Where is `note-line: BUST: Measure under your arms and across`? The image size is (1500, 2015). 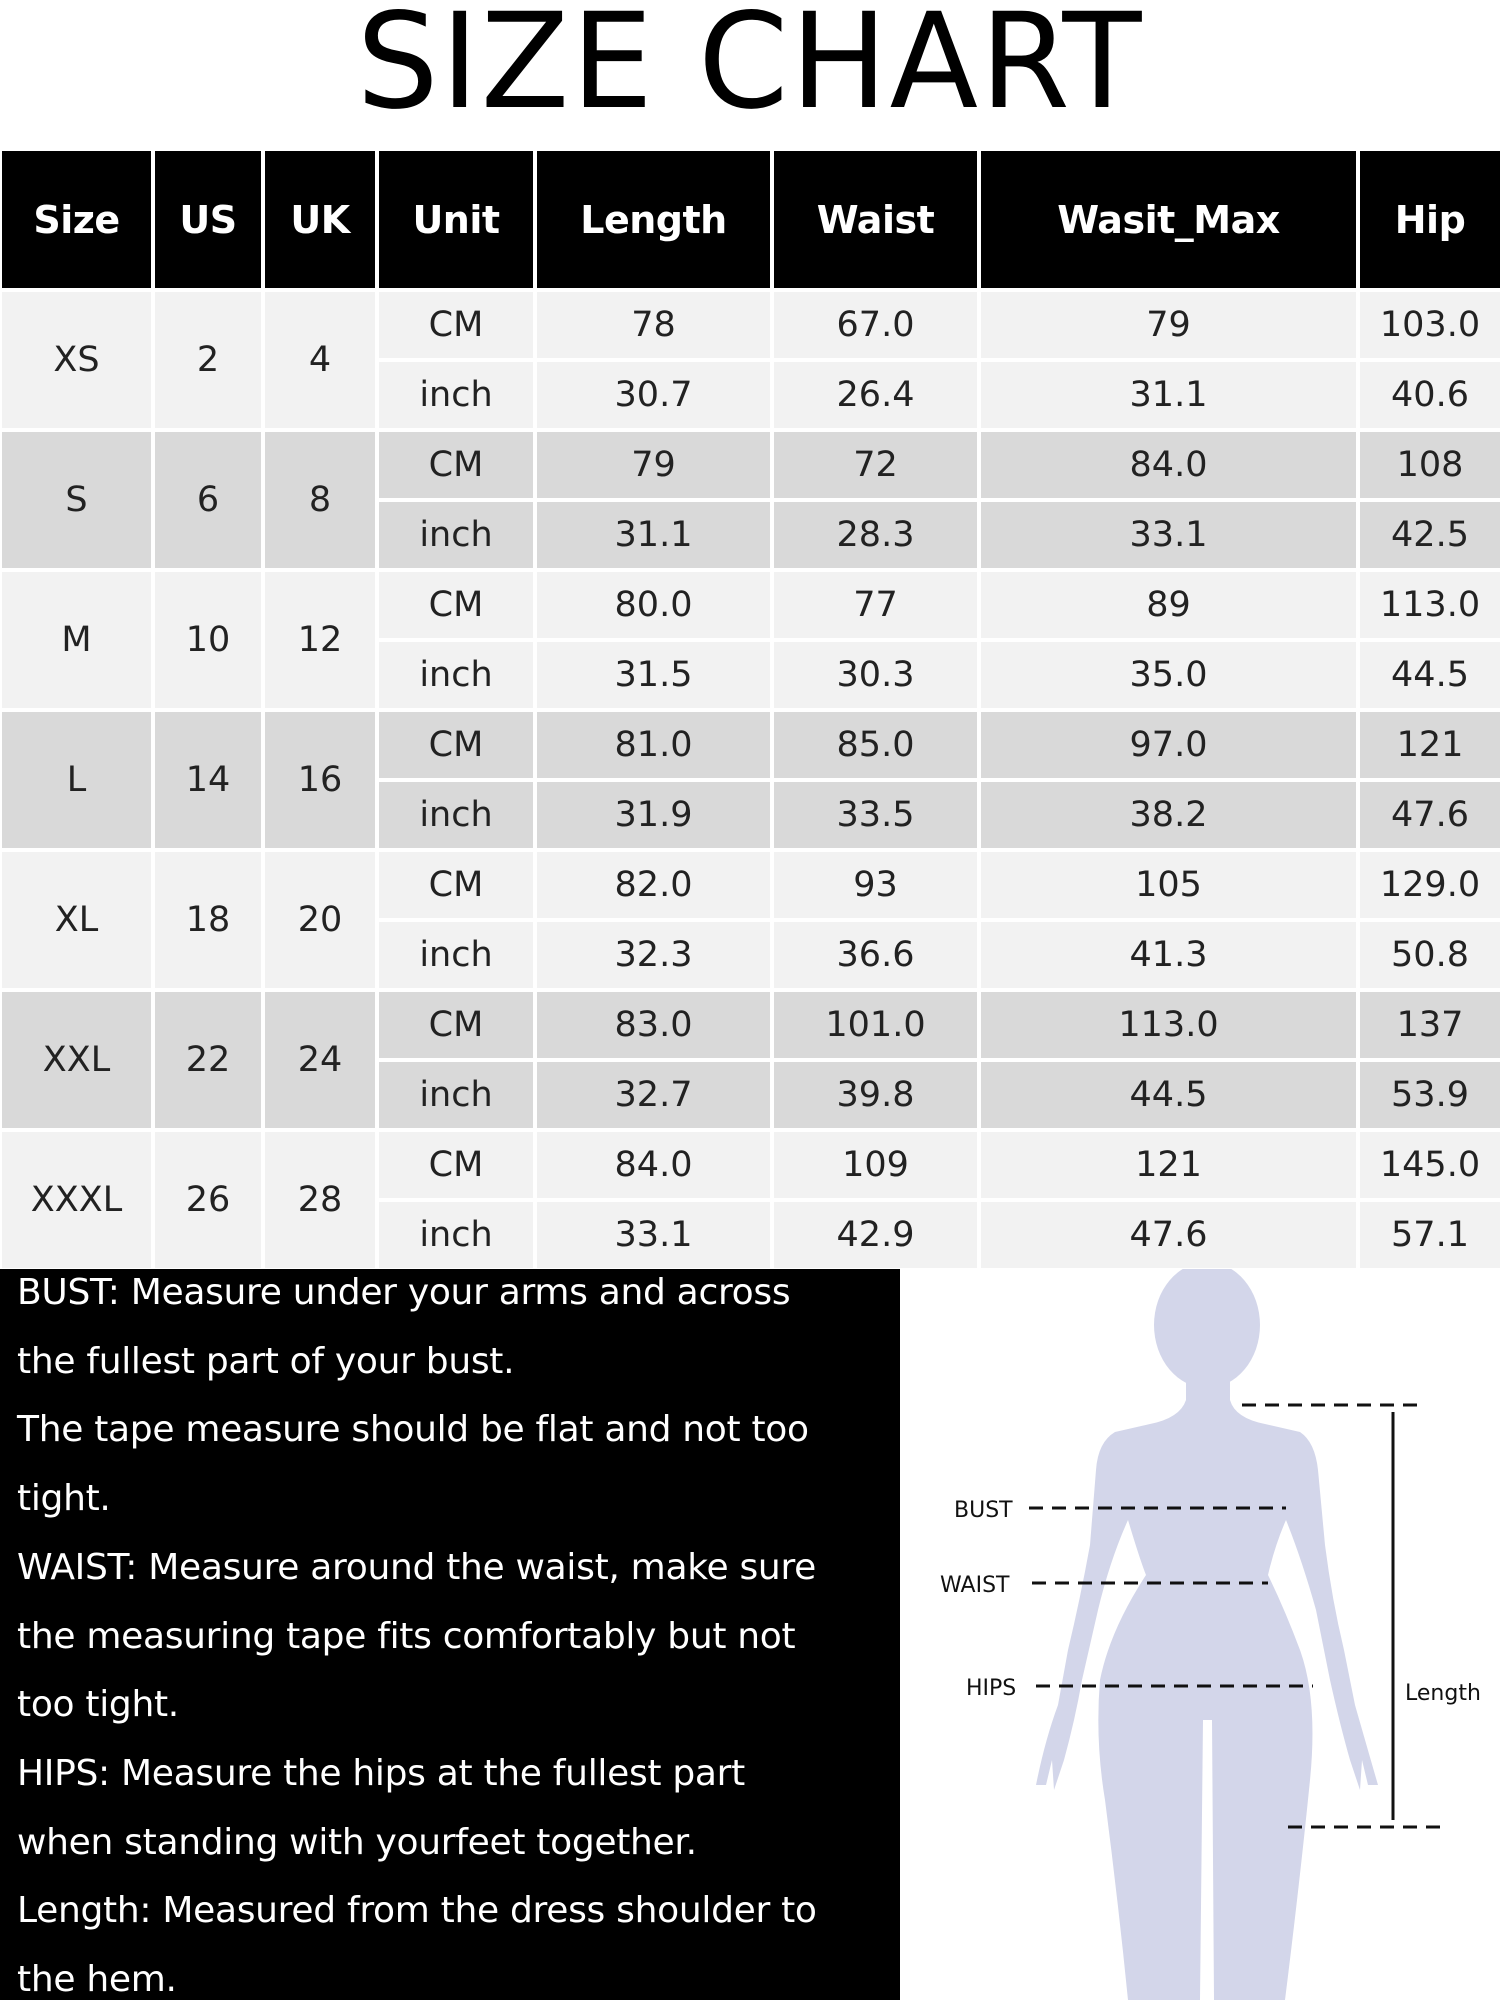 note-line: BUST: Measure under your arms and across is located at coordinates (404, 1292).